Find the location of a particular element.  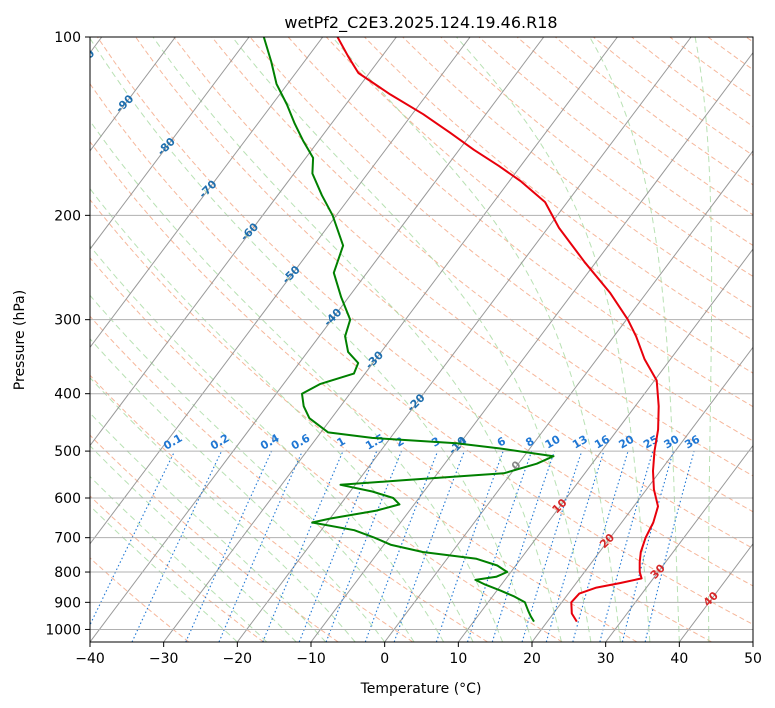

x-tick-label: 50 is located at coordinates (753, 659).